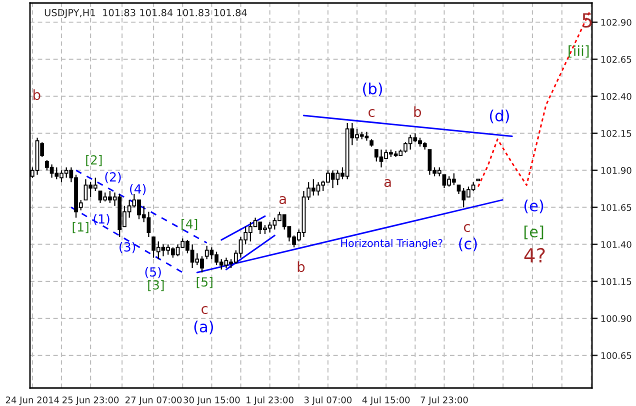 The image size is (636, 406). What do you see at coordinates (204, 282) in the screenshot?
I see `annotation: [5]` at bounding box center [204, 282].